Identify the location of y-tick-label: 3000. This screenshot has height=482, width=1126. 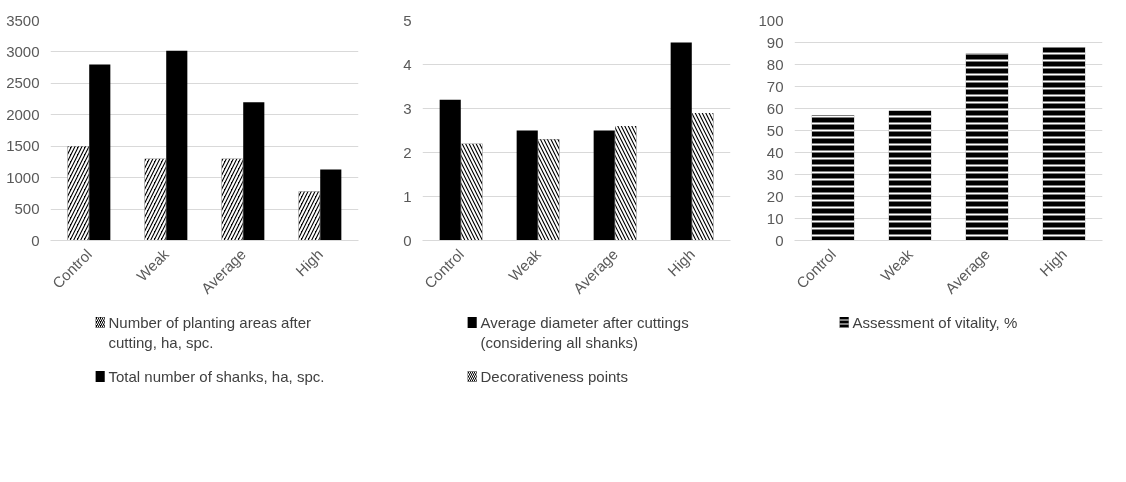
(23, 51).